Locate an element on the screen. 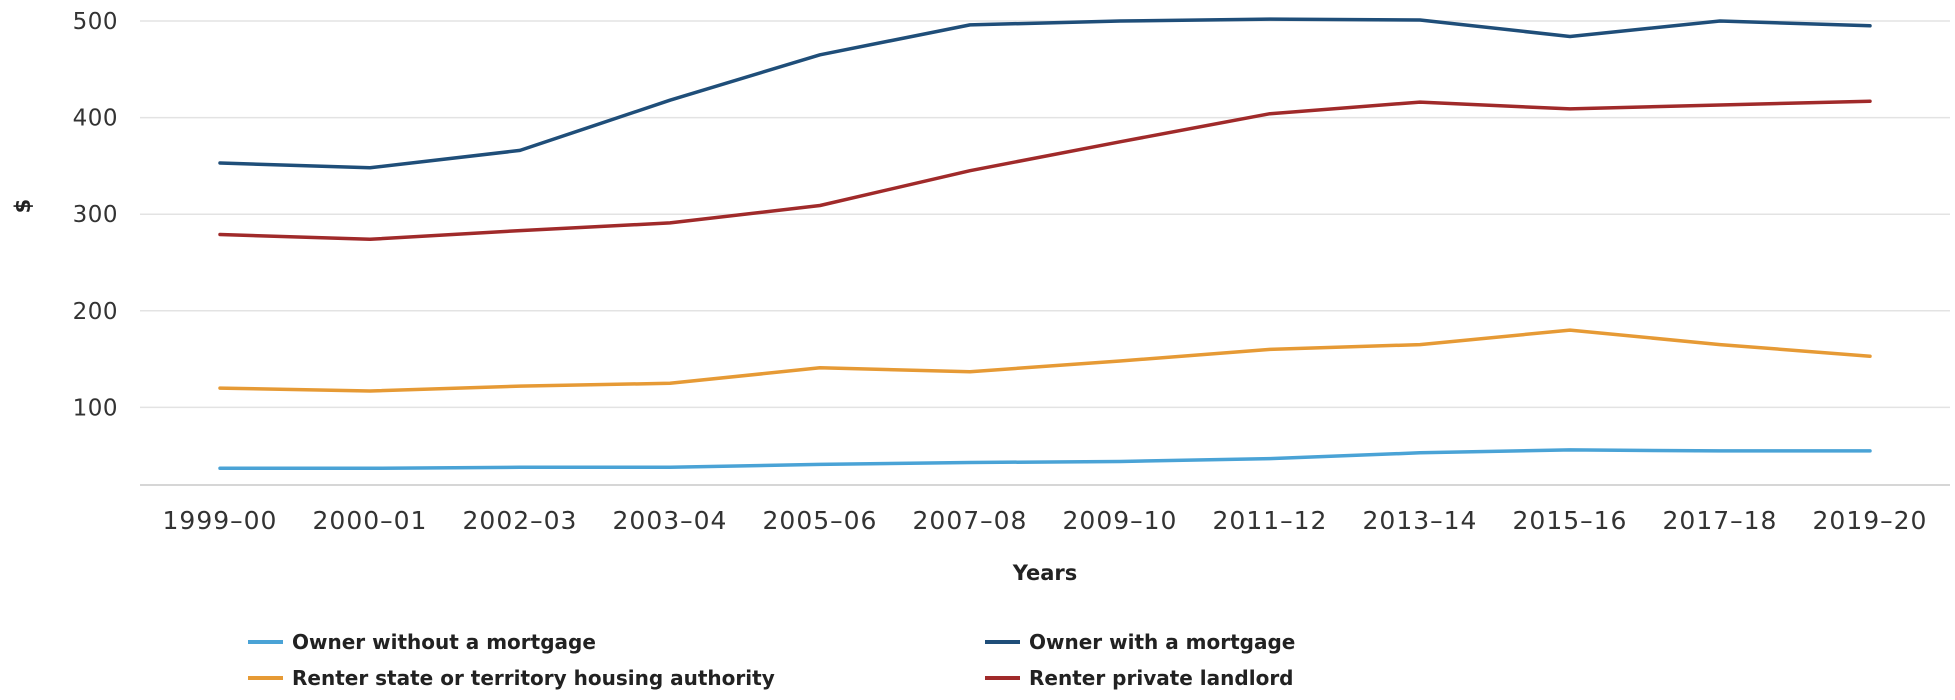 Image resolution: width=1955 pixels, height=700 pixels. y-axis-title: $ is located at coordinates (23, 206).